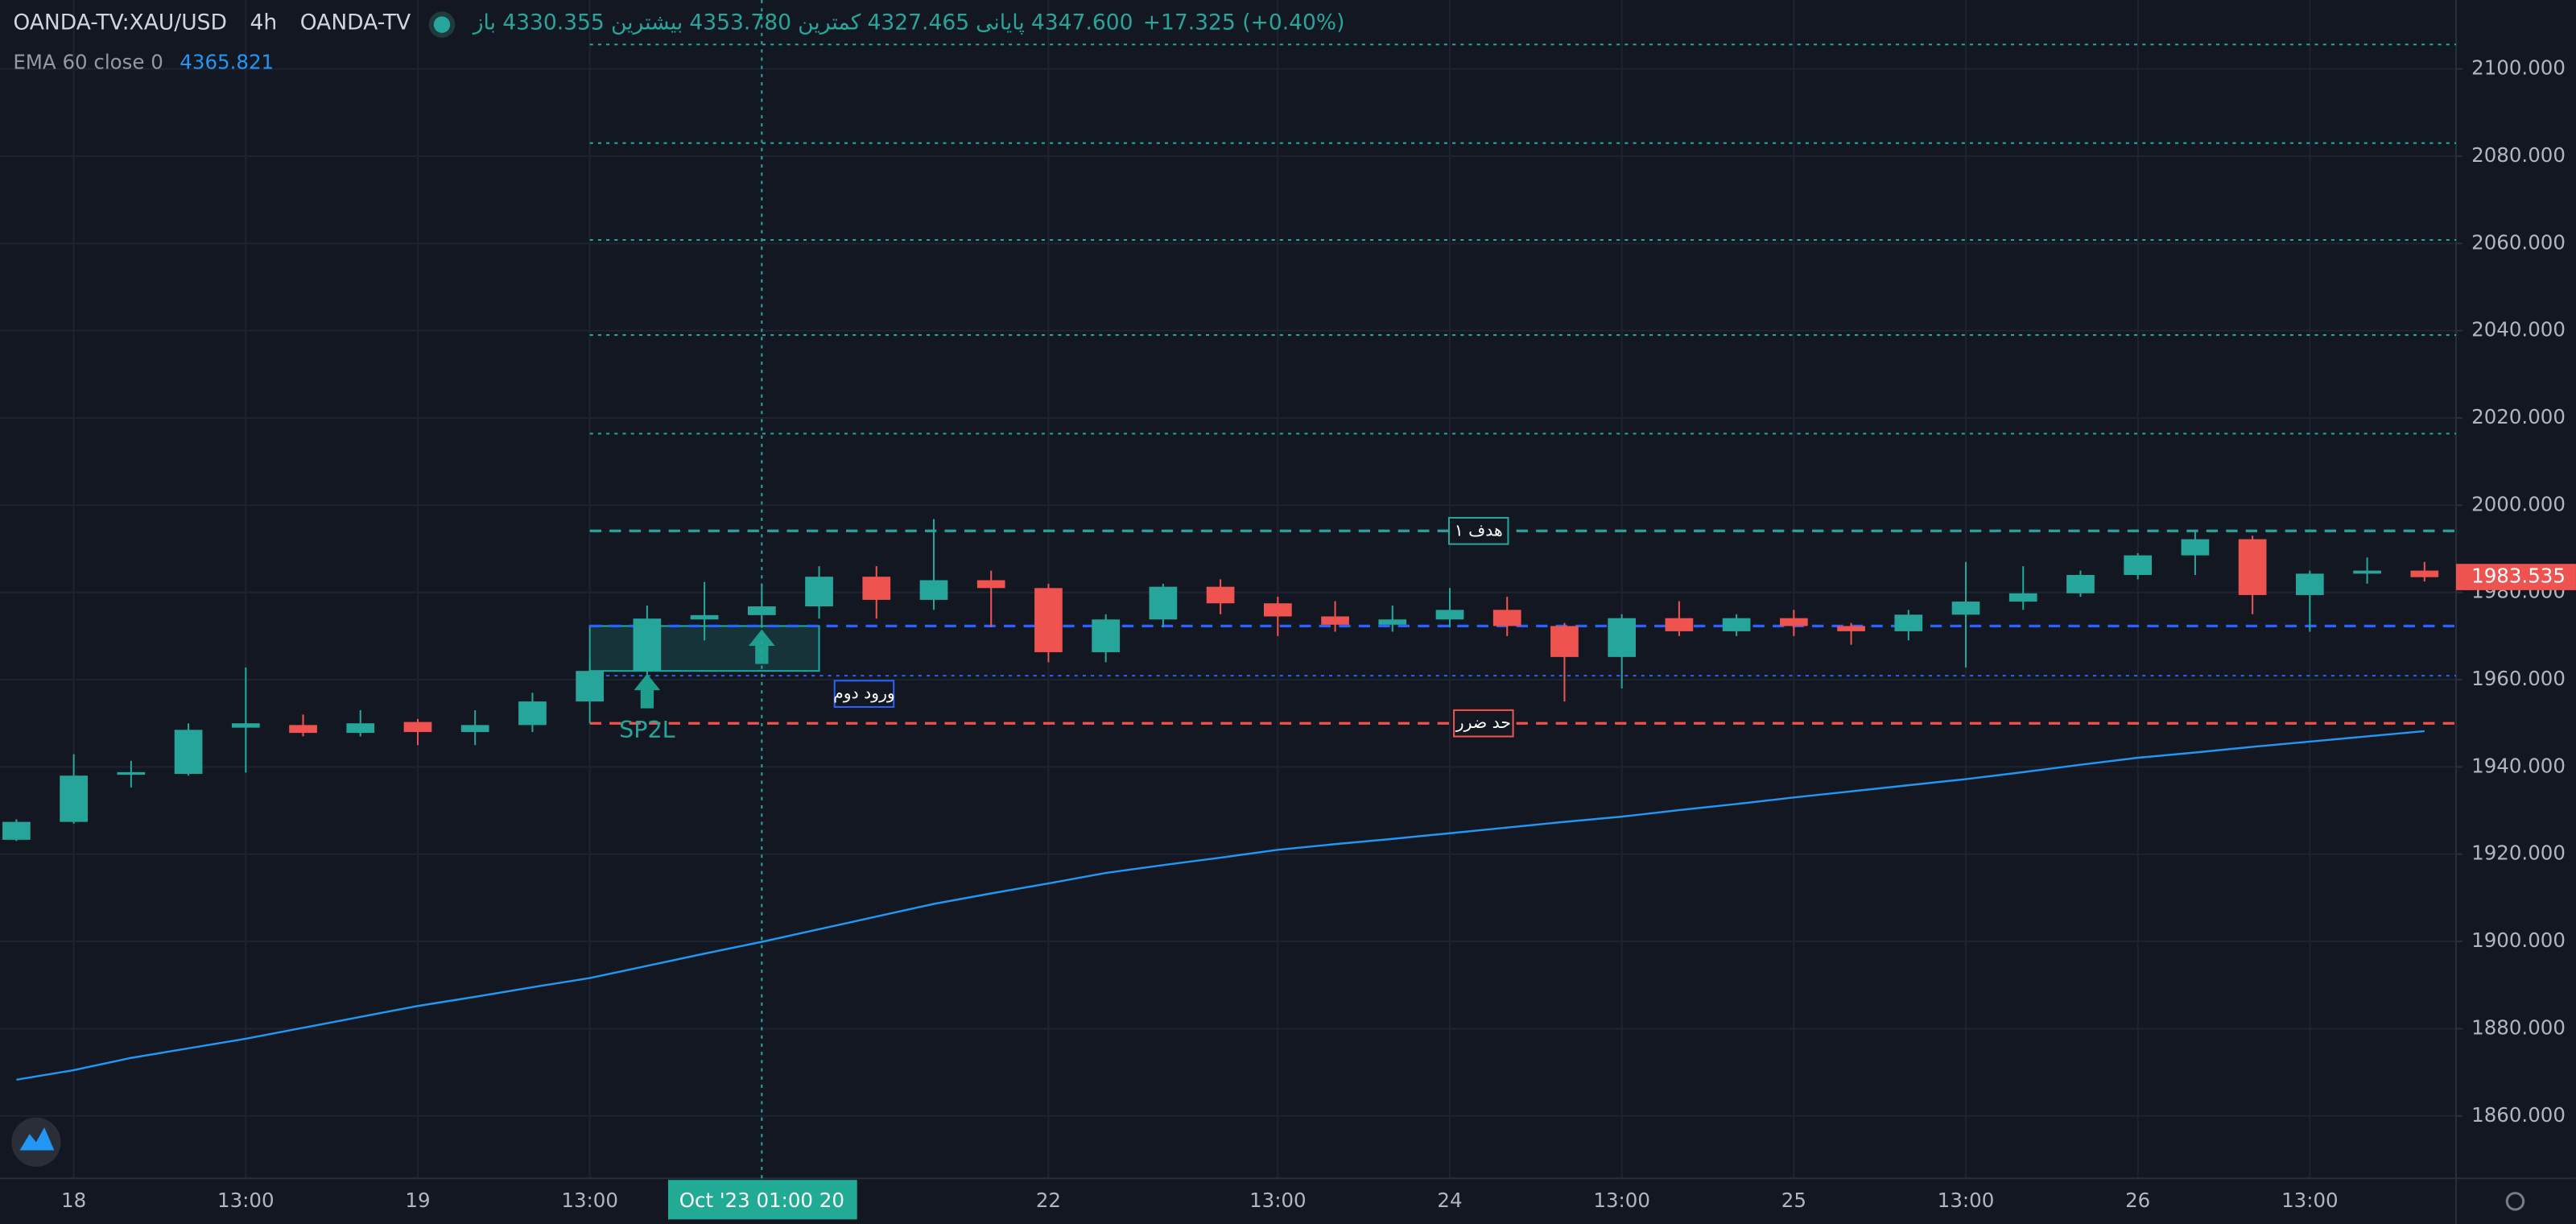  What do you see at coordinates (2515, 1201) in the screenshot?
I see `settings-icon` at bounding box center [2515, 1201].